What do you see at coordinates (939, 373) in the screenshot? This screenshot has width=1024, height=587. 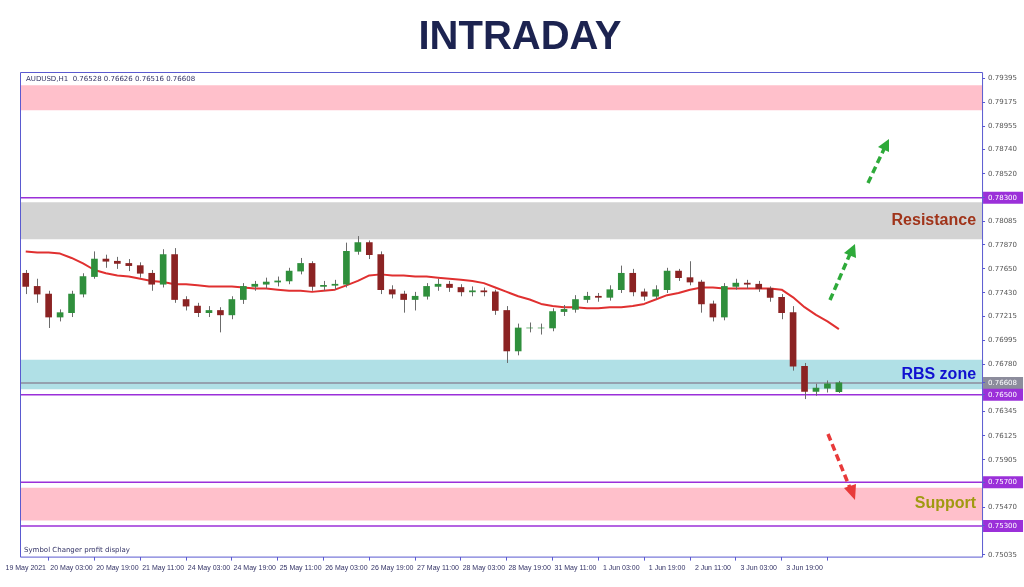 I see `band-label: RBS zone` at bounding box center [939, 373].